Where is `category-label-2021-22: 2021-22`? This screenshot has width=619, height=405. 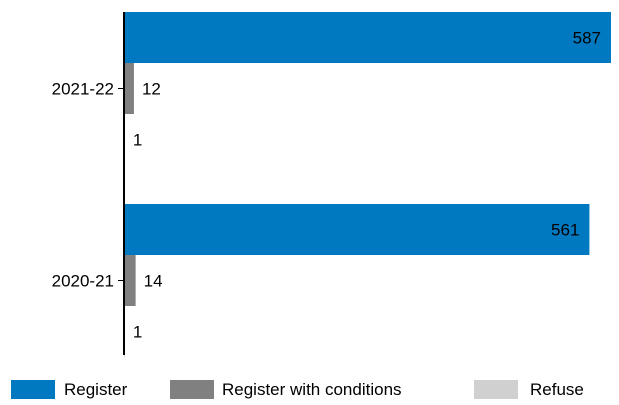
category-label-2021-22: 2021-22 is located at coordinates (83, 89).